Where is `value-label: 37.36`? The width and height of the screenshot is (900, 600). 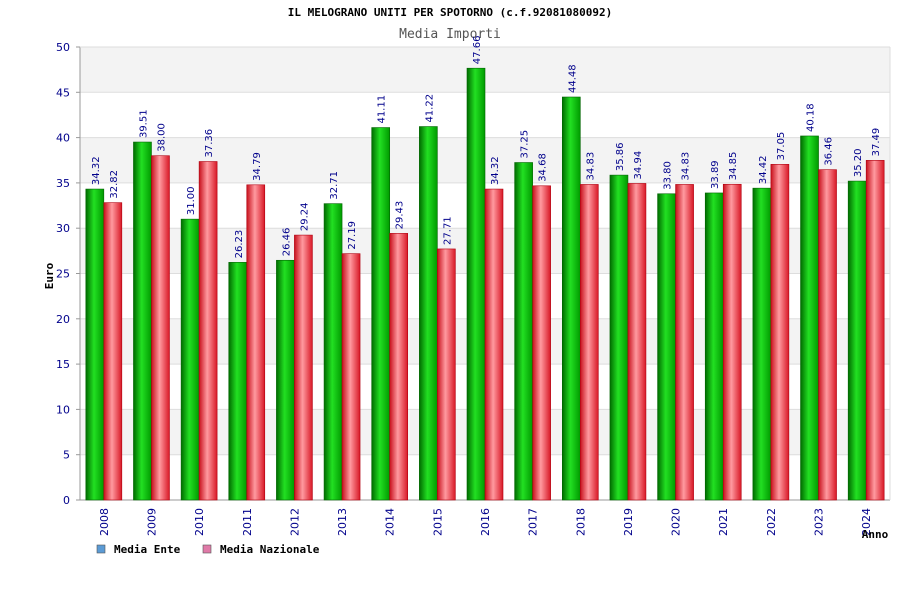
value-label: 37.36 is located at coordinates (209, 143).